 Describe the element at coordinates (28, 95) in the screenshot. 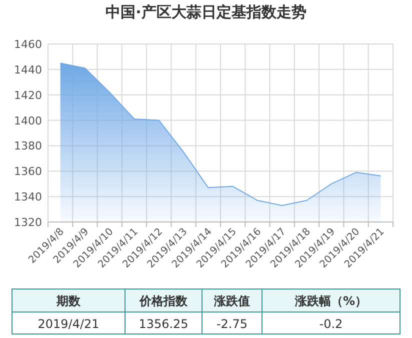

I see `y-tick-label: 1420` at that location.